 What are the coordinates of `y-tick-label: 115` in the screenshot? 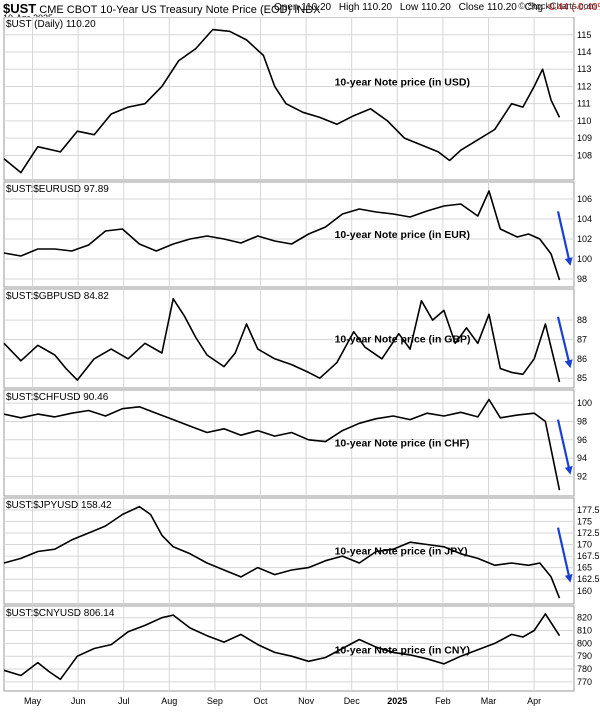 It's located at (584, 35).